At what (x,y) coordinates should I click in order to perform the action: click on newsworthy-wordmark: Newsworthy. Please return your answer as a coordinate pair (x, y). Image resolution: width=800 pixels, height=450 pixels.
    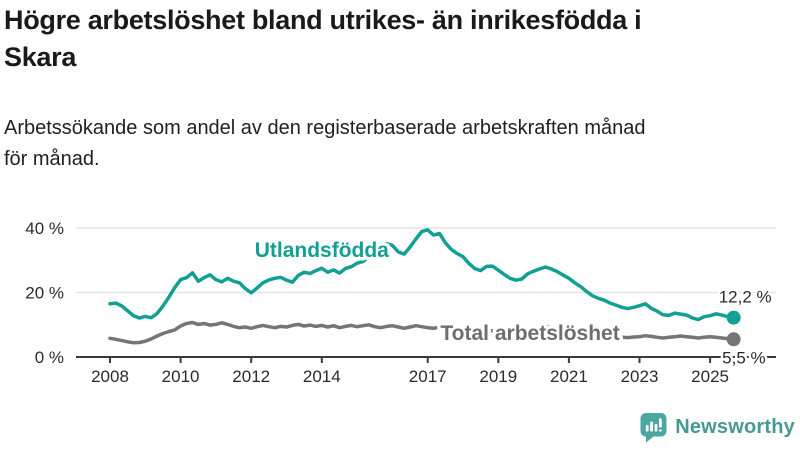
    Looking at the image, I should click on (735, 427).